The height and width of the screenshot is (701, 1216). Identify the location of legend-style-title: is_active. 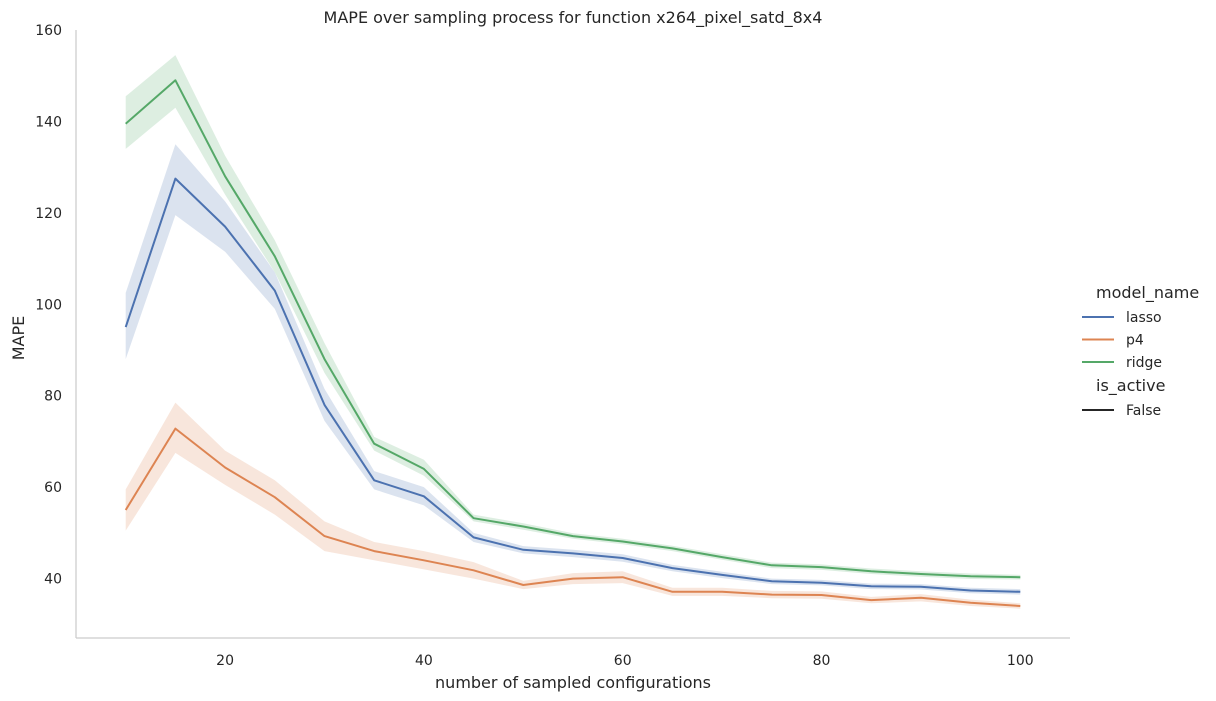
(1130, 386).